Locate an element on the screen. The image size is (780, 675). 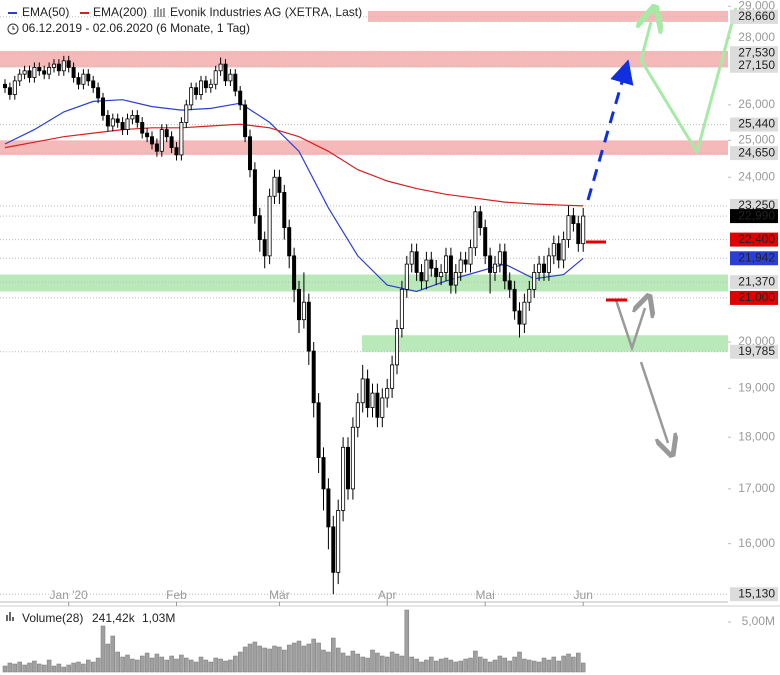
y-tick-label: 17,000 is located at coordinates (756, 488).